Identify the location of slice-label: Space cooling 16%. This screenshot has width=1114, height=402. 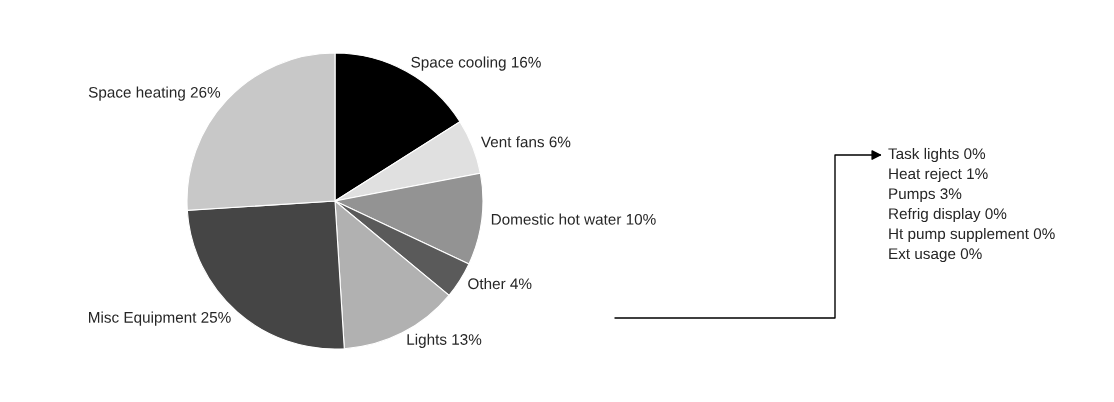
(476, 63).